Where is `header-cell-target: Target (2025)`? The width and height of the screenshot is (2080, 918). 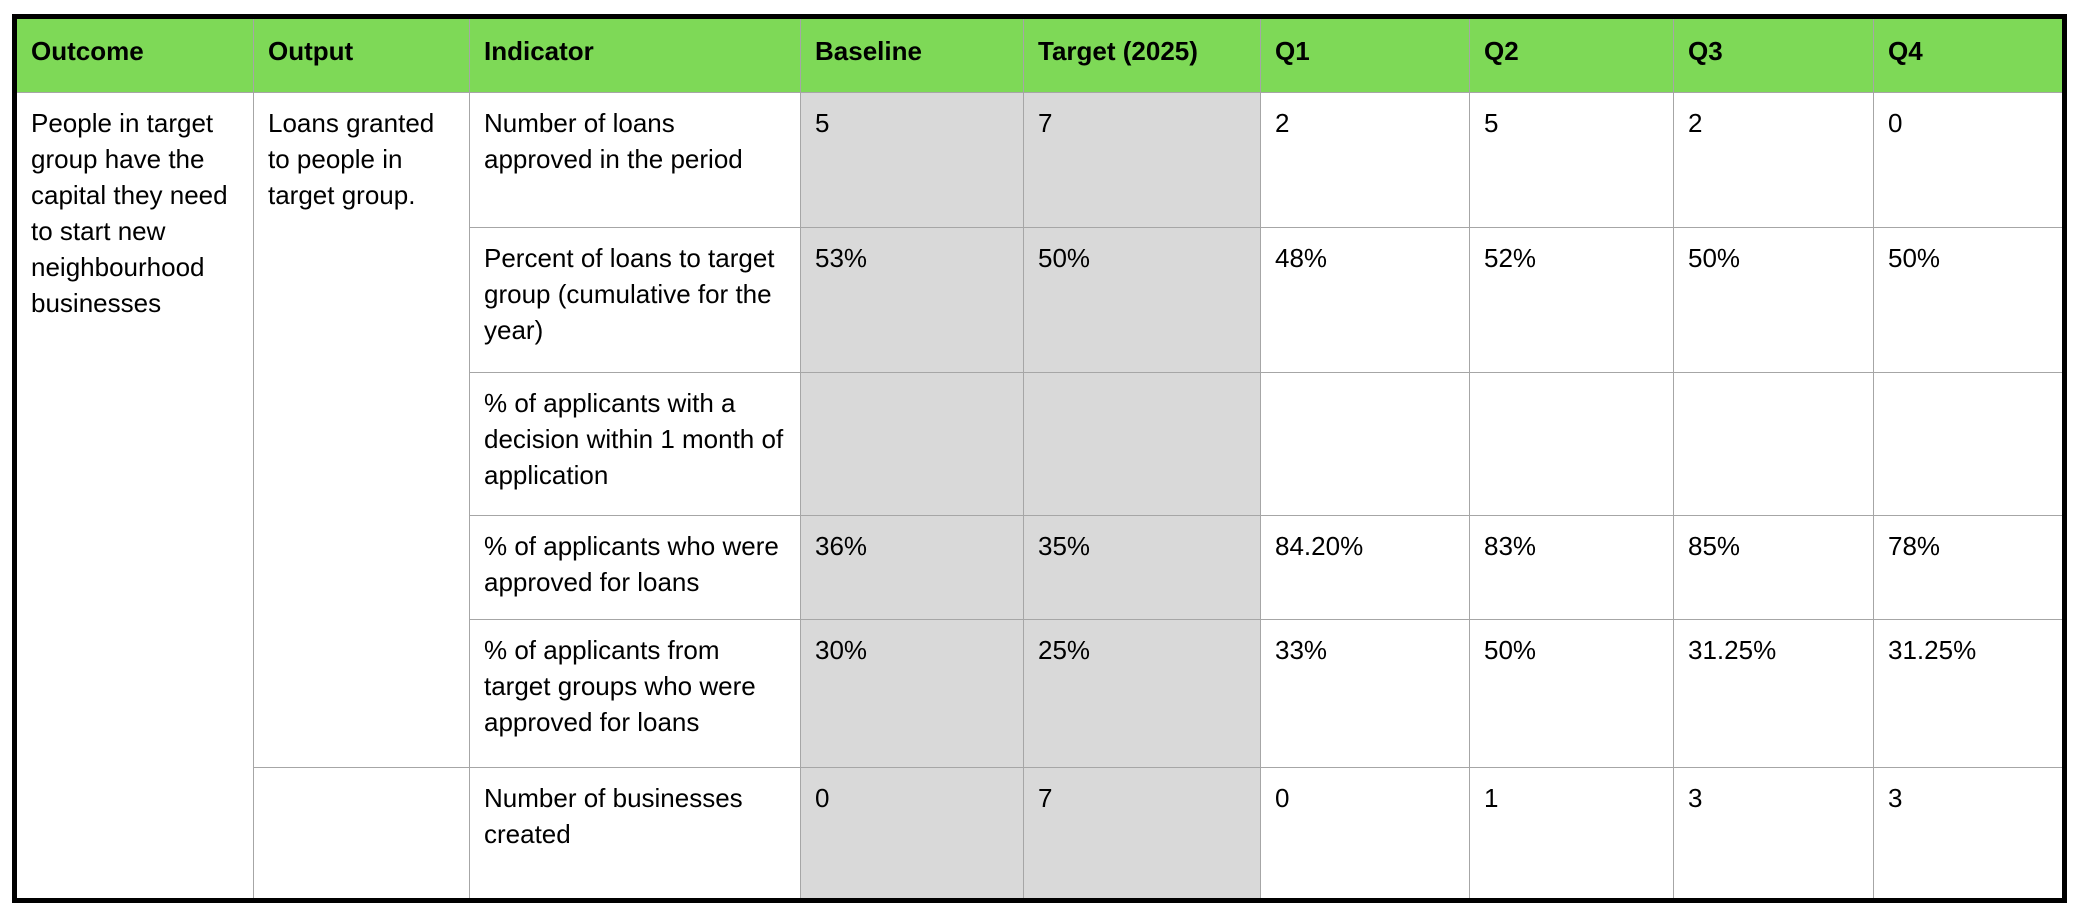
header-cell-target: Target (2025) is located at coordinates (1142, 54).